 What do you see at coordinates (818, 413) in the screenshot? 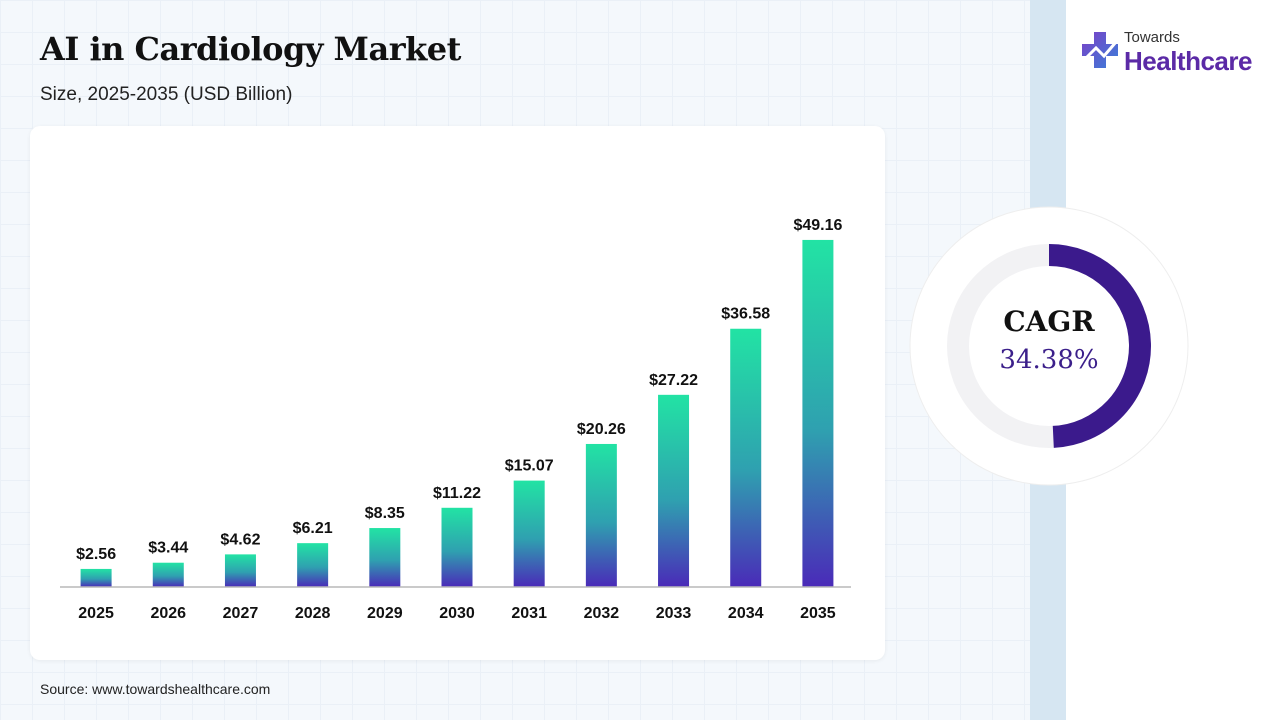
I see `bar-2035` at bounding box center [818, 413].